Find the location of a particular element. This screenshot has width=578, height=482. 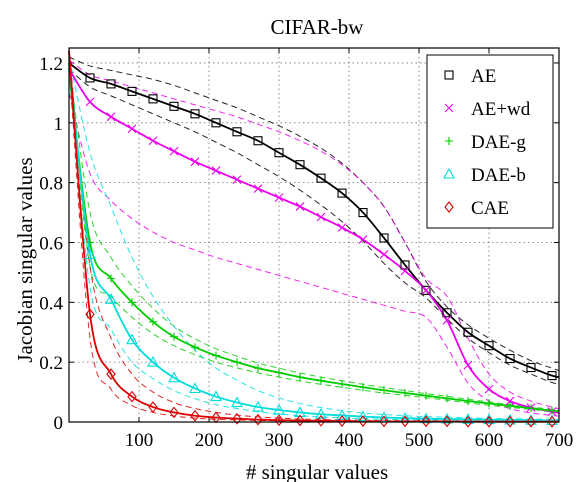

x-tick-label: 500 is located at coordinates (419, 440).